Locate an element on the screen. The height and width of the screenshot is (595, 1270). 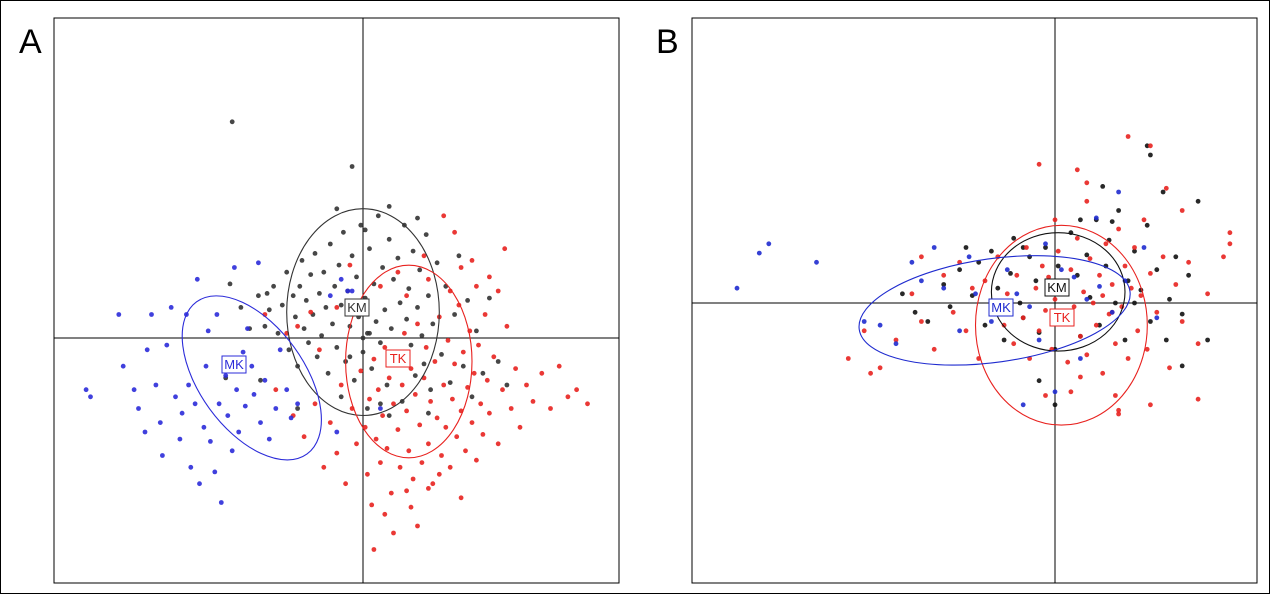
series-km is located at coordinates (366, 268).